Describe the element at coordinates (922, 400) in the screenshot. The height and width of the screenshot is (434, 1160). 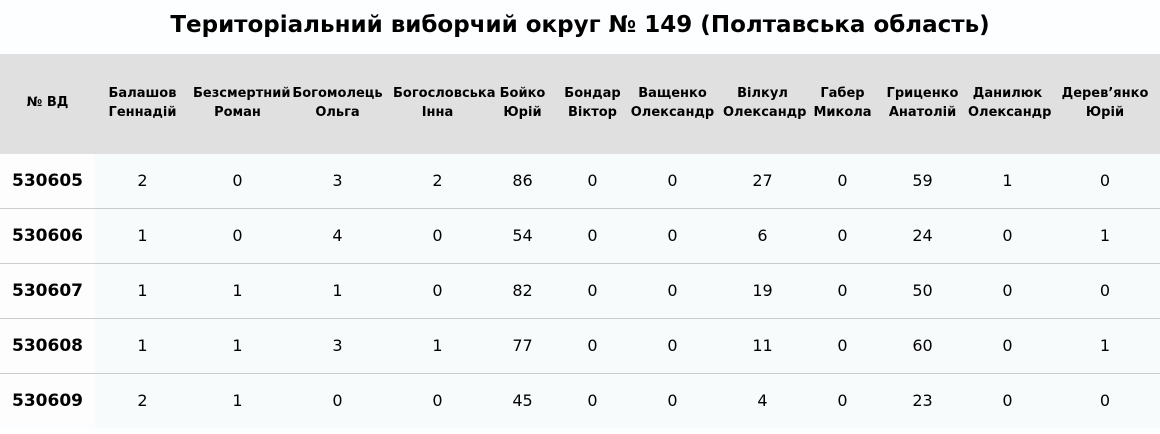
I see `vote-count-cell: 23` at that location.